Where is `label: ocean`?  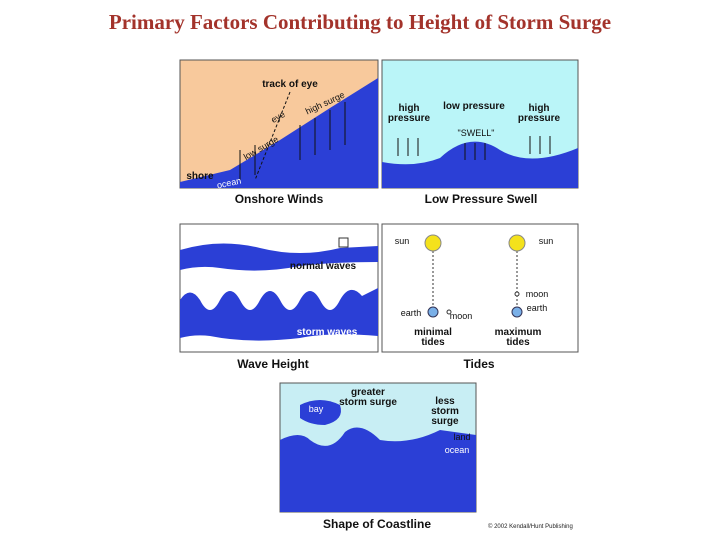
label: ocean is located at coordinates (457, 450).